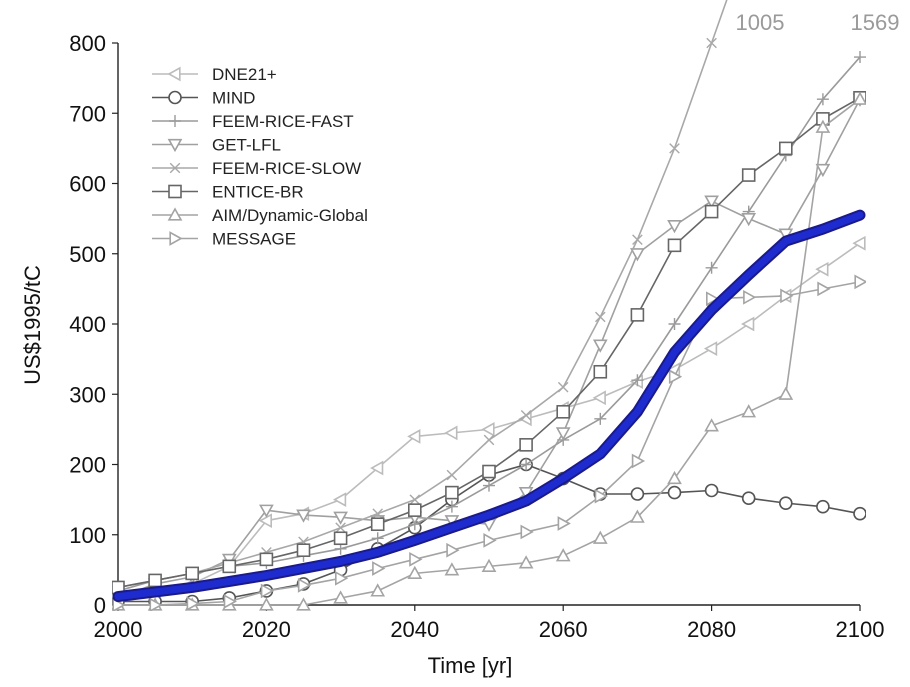 This screenshot has height=687, width=910. Describe the element at coordinates (100, 605) in the screenshot. I see `y-tick-label: 0` at that location.